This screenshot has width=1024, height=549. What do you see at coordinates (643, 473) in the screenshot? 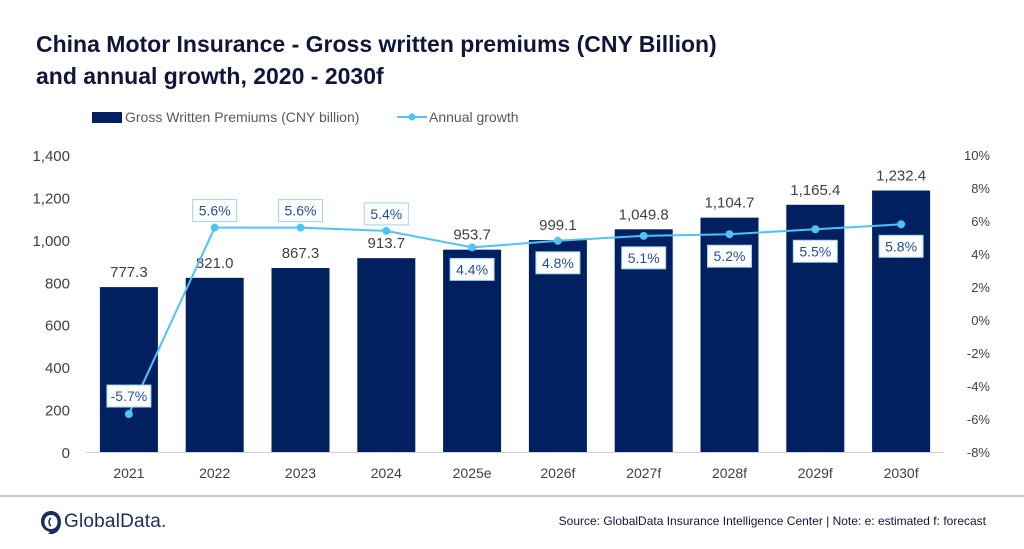
I see `x-tick-label: 2027f` at bounding box center [643, 473].